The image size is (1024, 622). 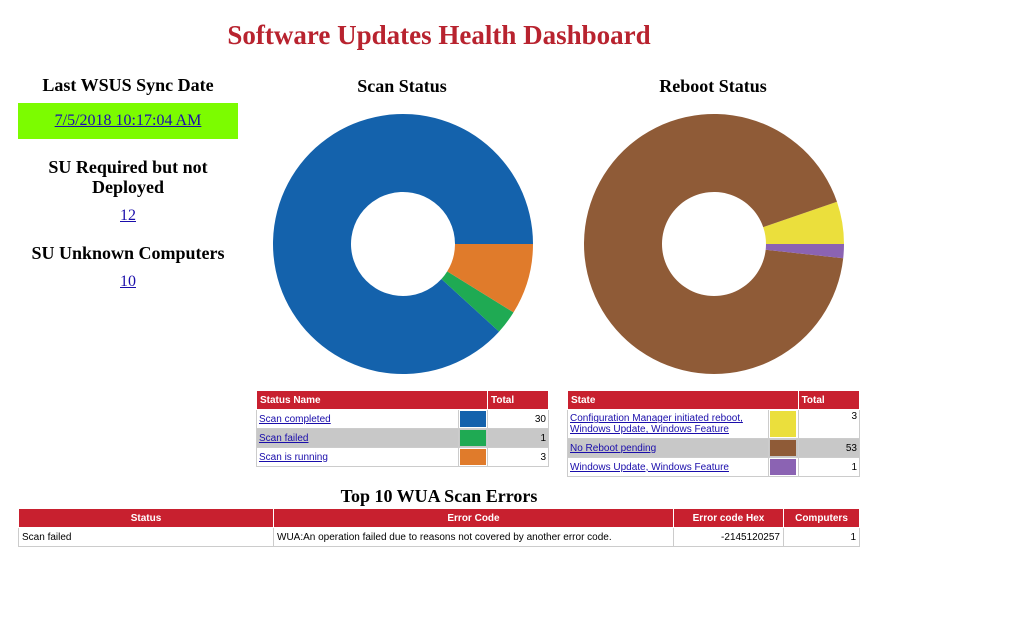 I want to click on scan-running-link: Scan is running, so click(x=293, y=457).